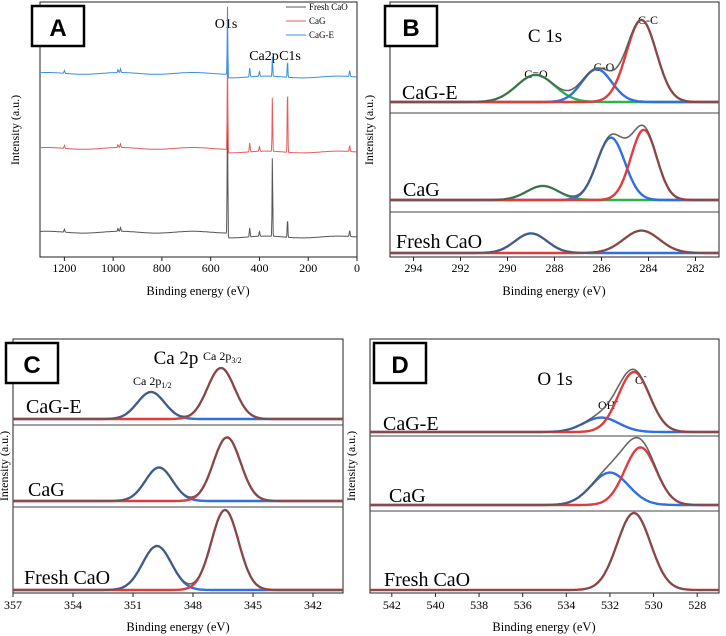  What do you see at coordinates (226, 24) in the screenshot?
I see `peak-label-o1s: O1s` at bounding box center [226, 24].